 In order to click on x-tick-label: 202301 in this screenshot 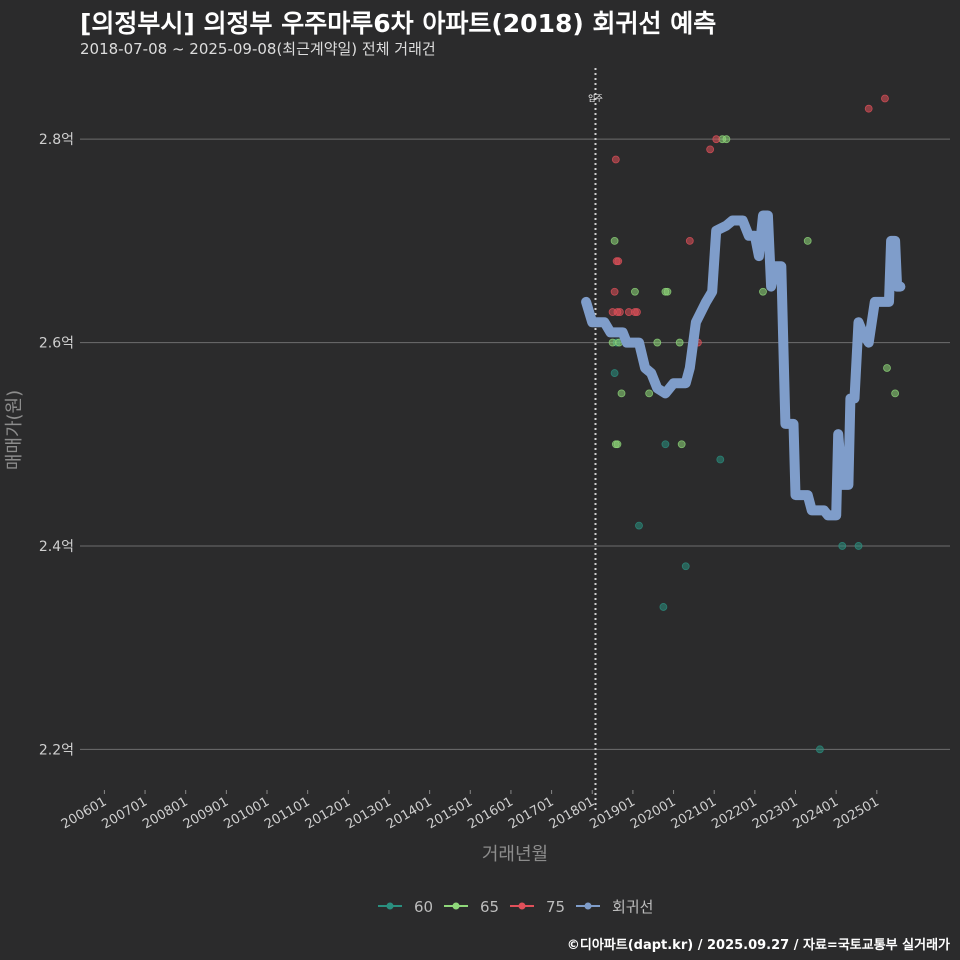, I will do `click(775, 813)`.